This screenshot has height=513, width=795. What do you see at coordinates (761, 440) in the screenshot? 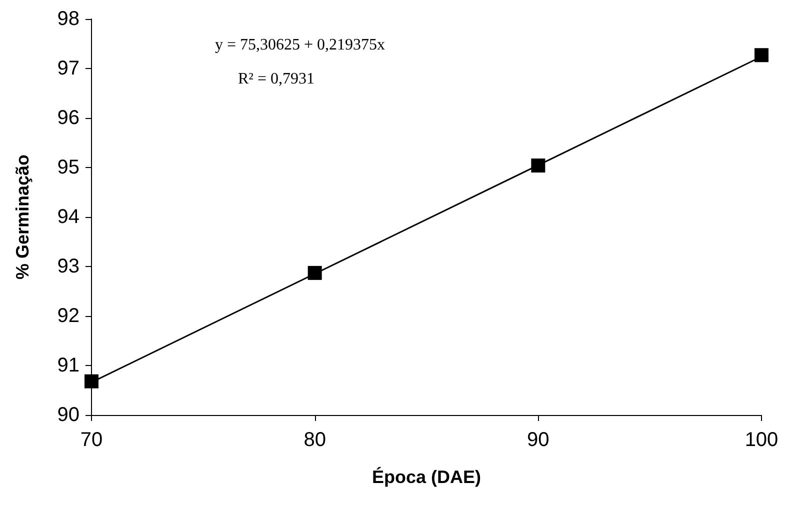
I see `x-tick-label: 100` at bounding box center [761, 440].